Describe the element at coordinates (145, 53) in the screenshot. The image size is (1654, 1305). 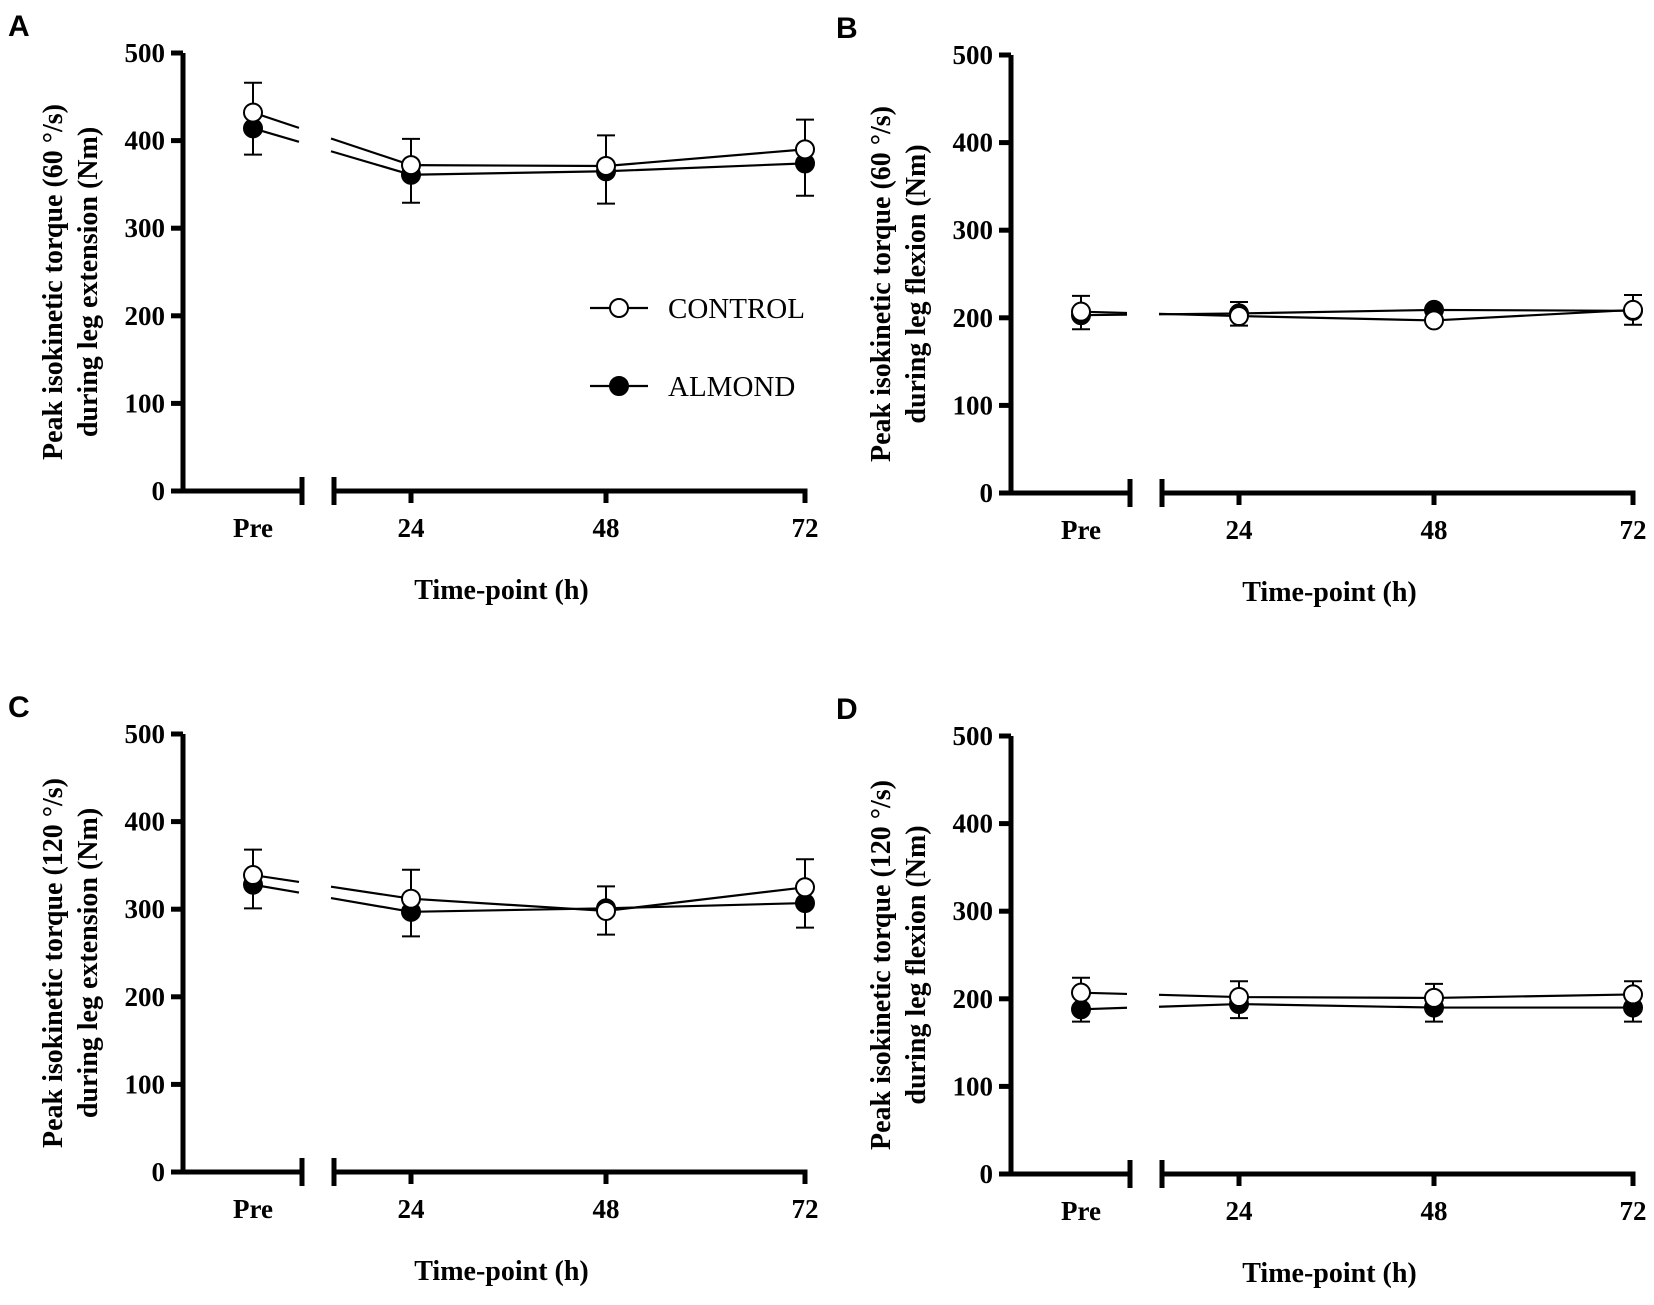
I see `panel-a-y-tick-label: 500` at that location.